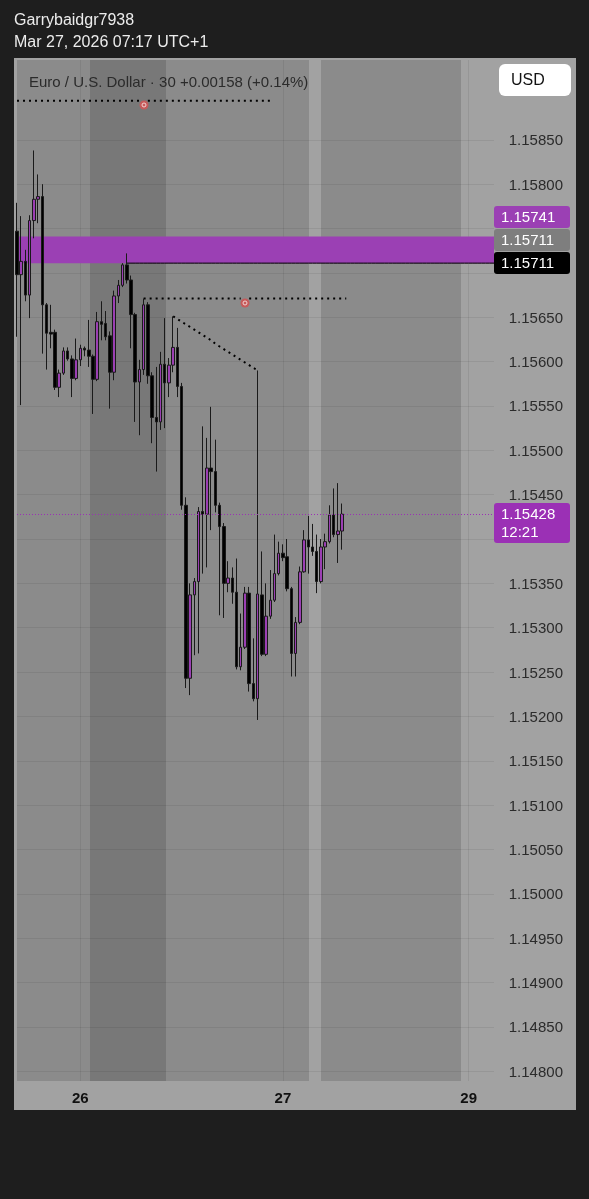 This screenshot has width=589, height=1199. I want to click on x-tick-label: 29, so click(469, 1097).